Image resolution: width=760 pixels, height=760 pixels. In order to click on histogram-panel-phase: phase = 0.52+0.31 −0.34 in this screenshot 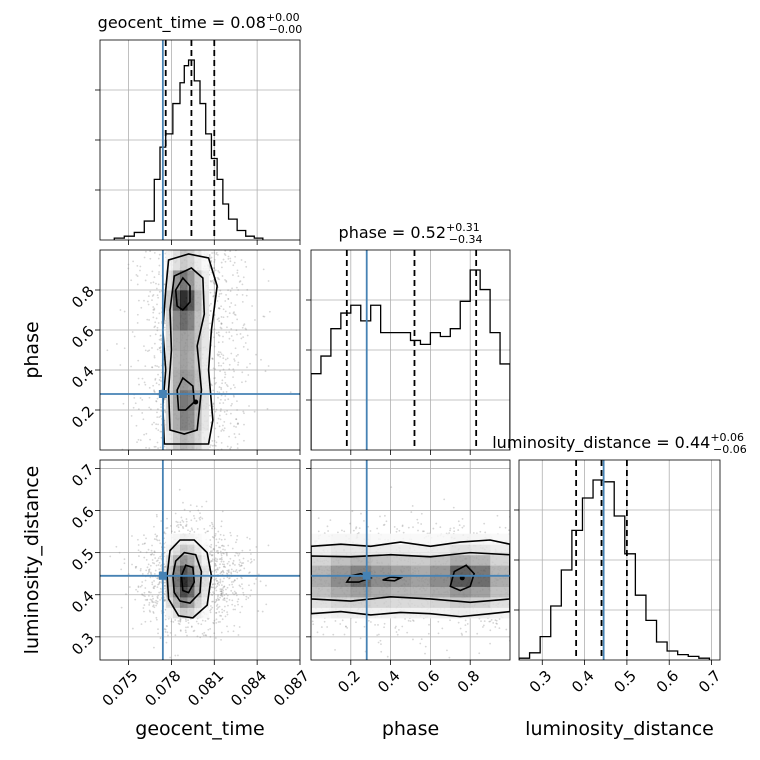, I will do `click(408, 338)`.